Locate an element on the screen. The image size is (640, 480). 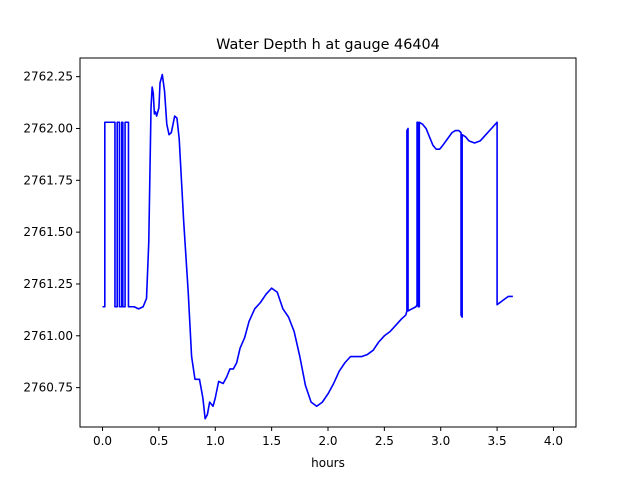
x-tick-label: 1.0 is located at coordinates (215, 441).